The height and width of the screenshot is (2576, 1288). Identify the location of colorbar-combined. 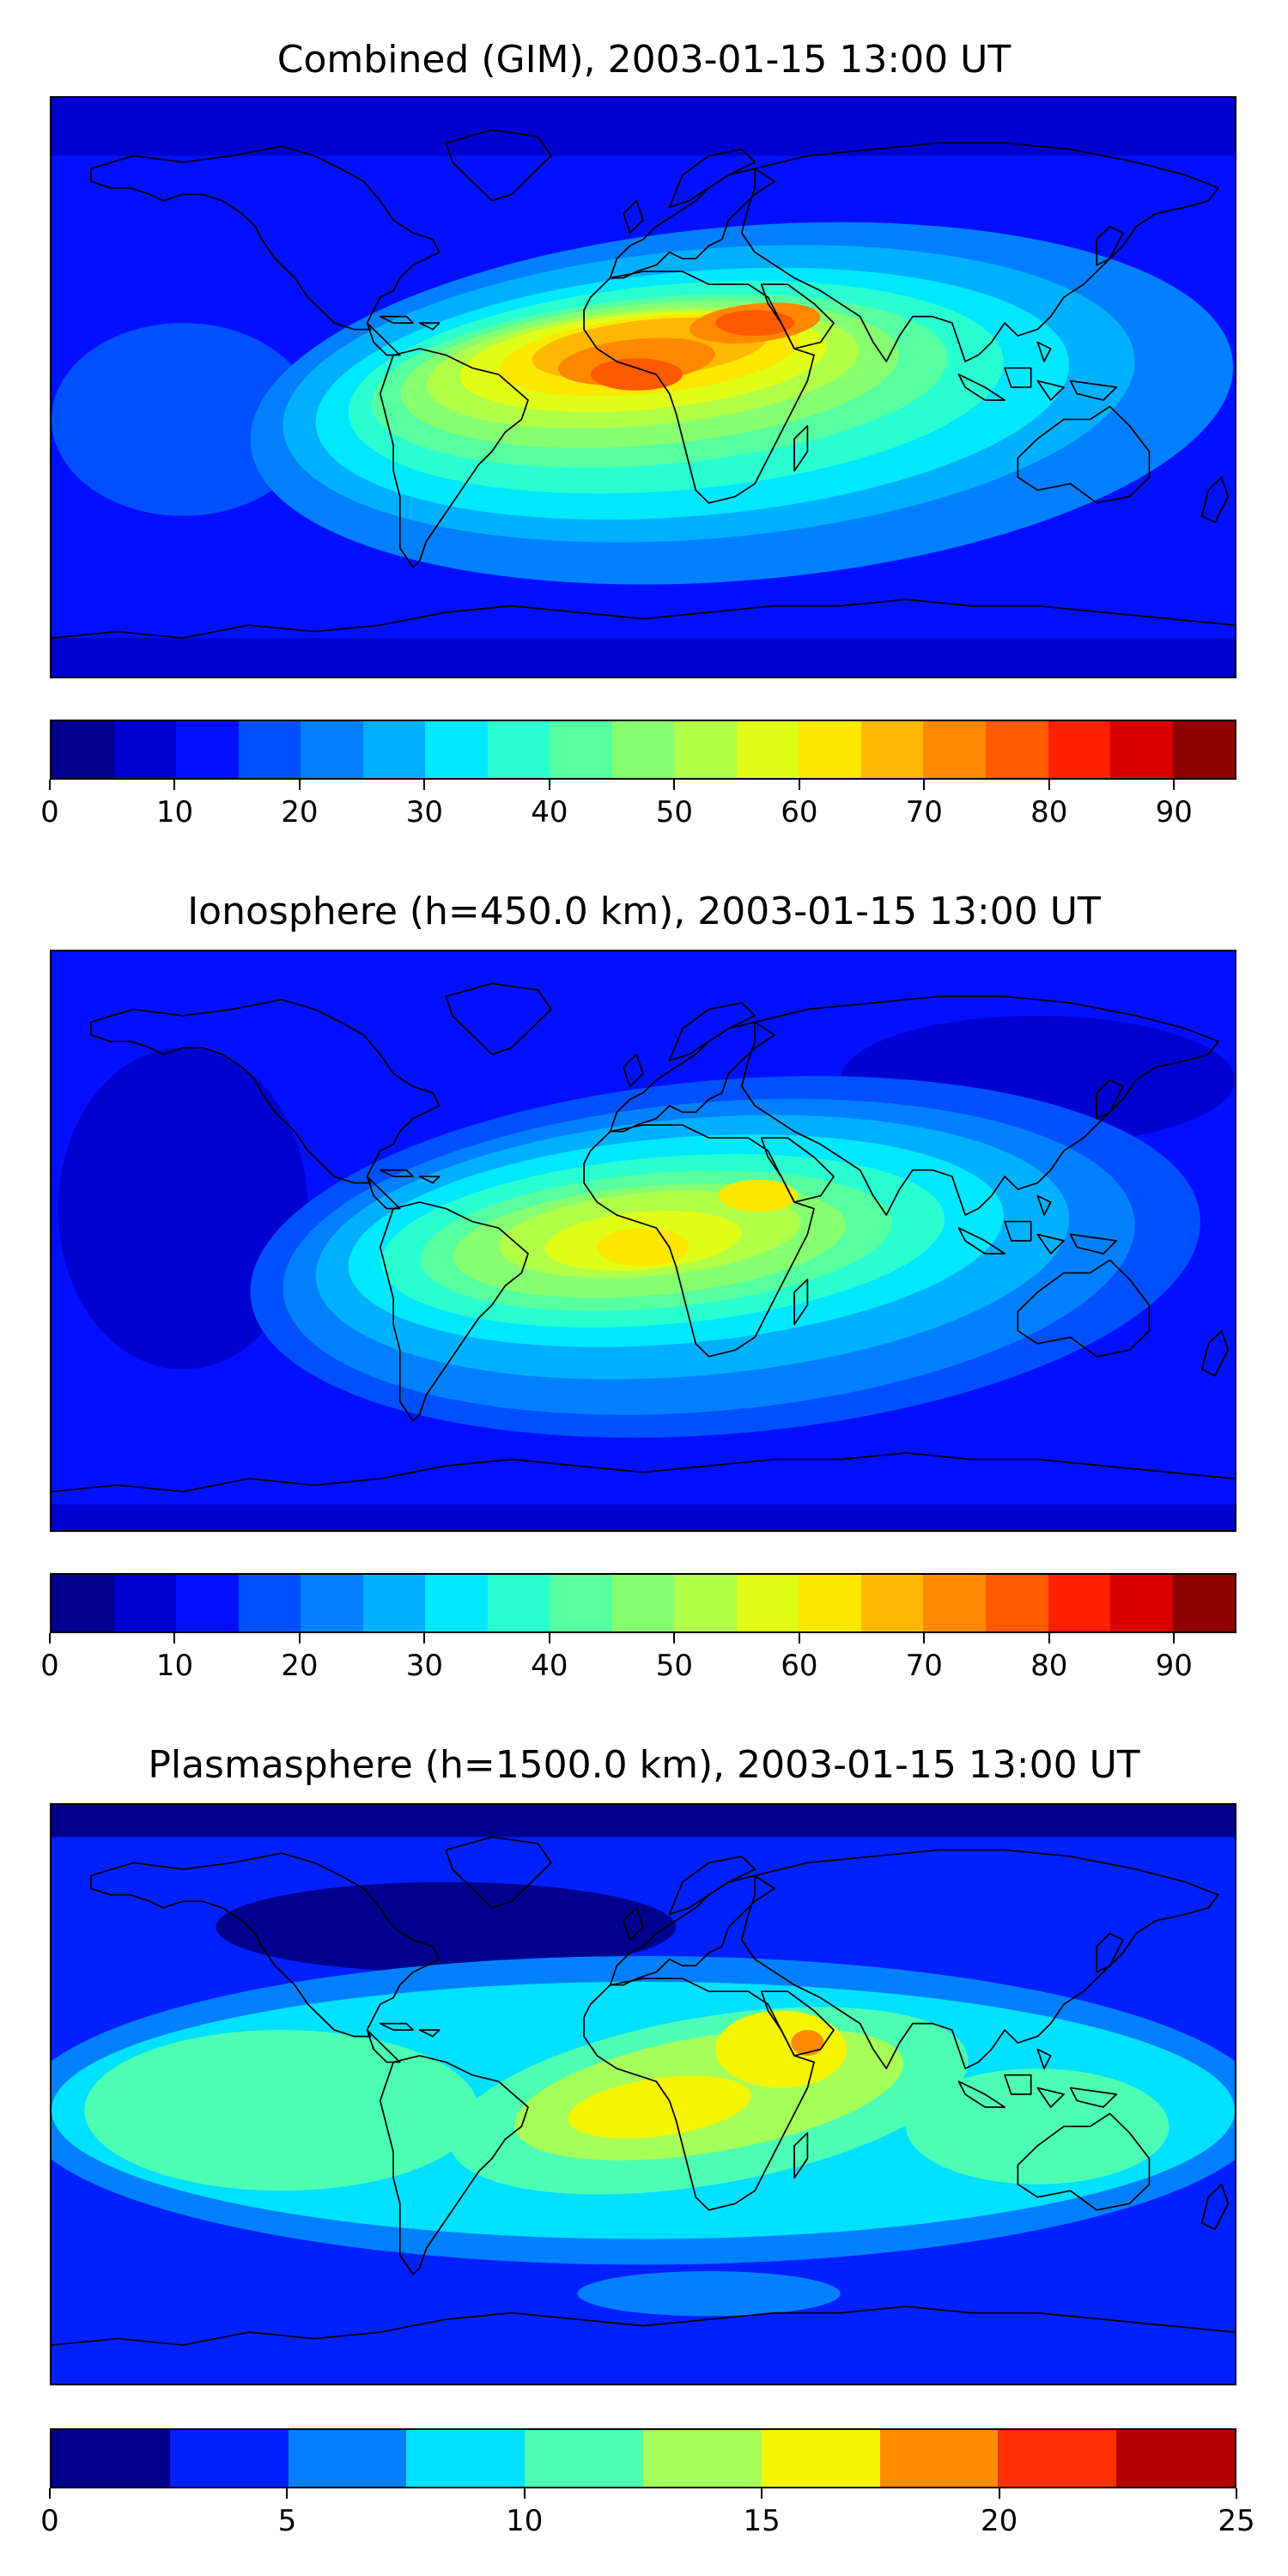
(643, 750).